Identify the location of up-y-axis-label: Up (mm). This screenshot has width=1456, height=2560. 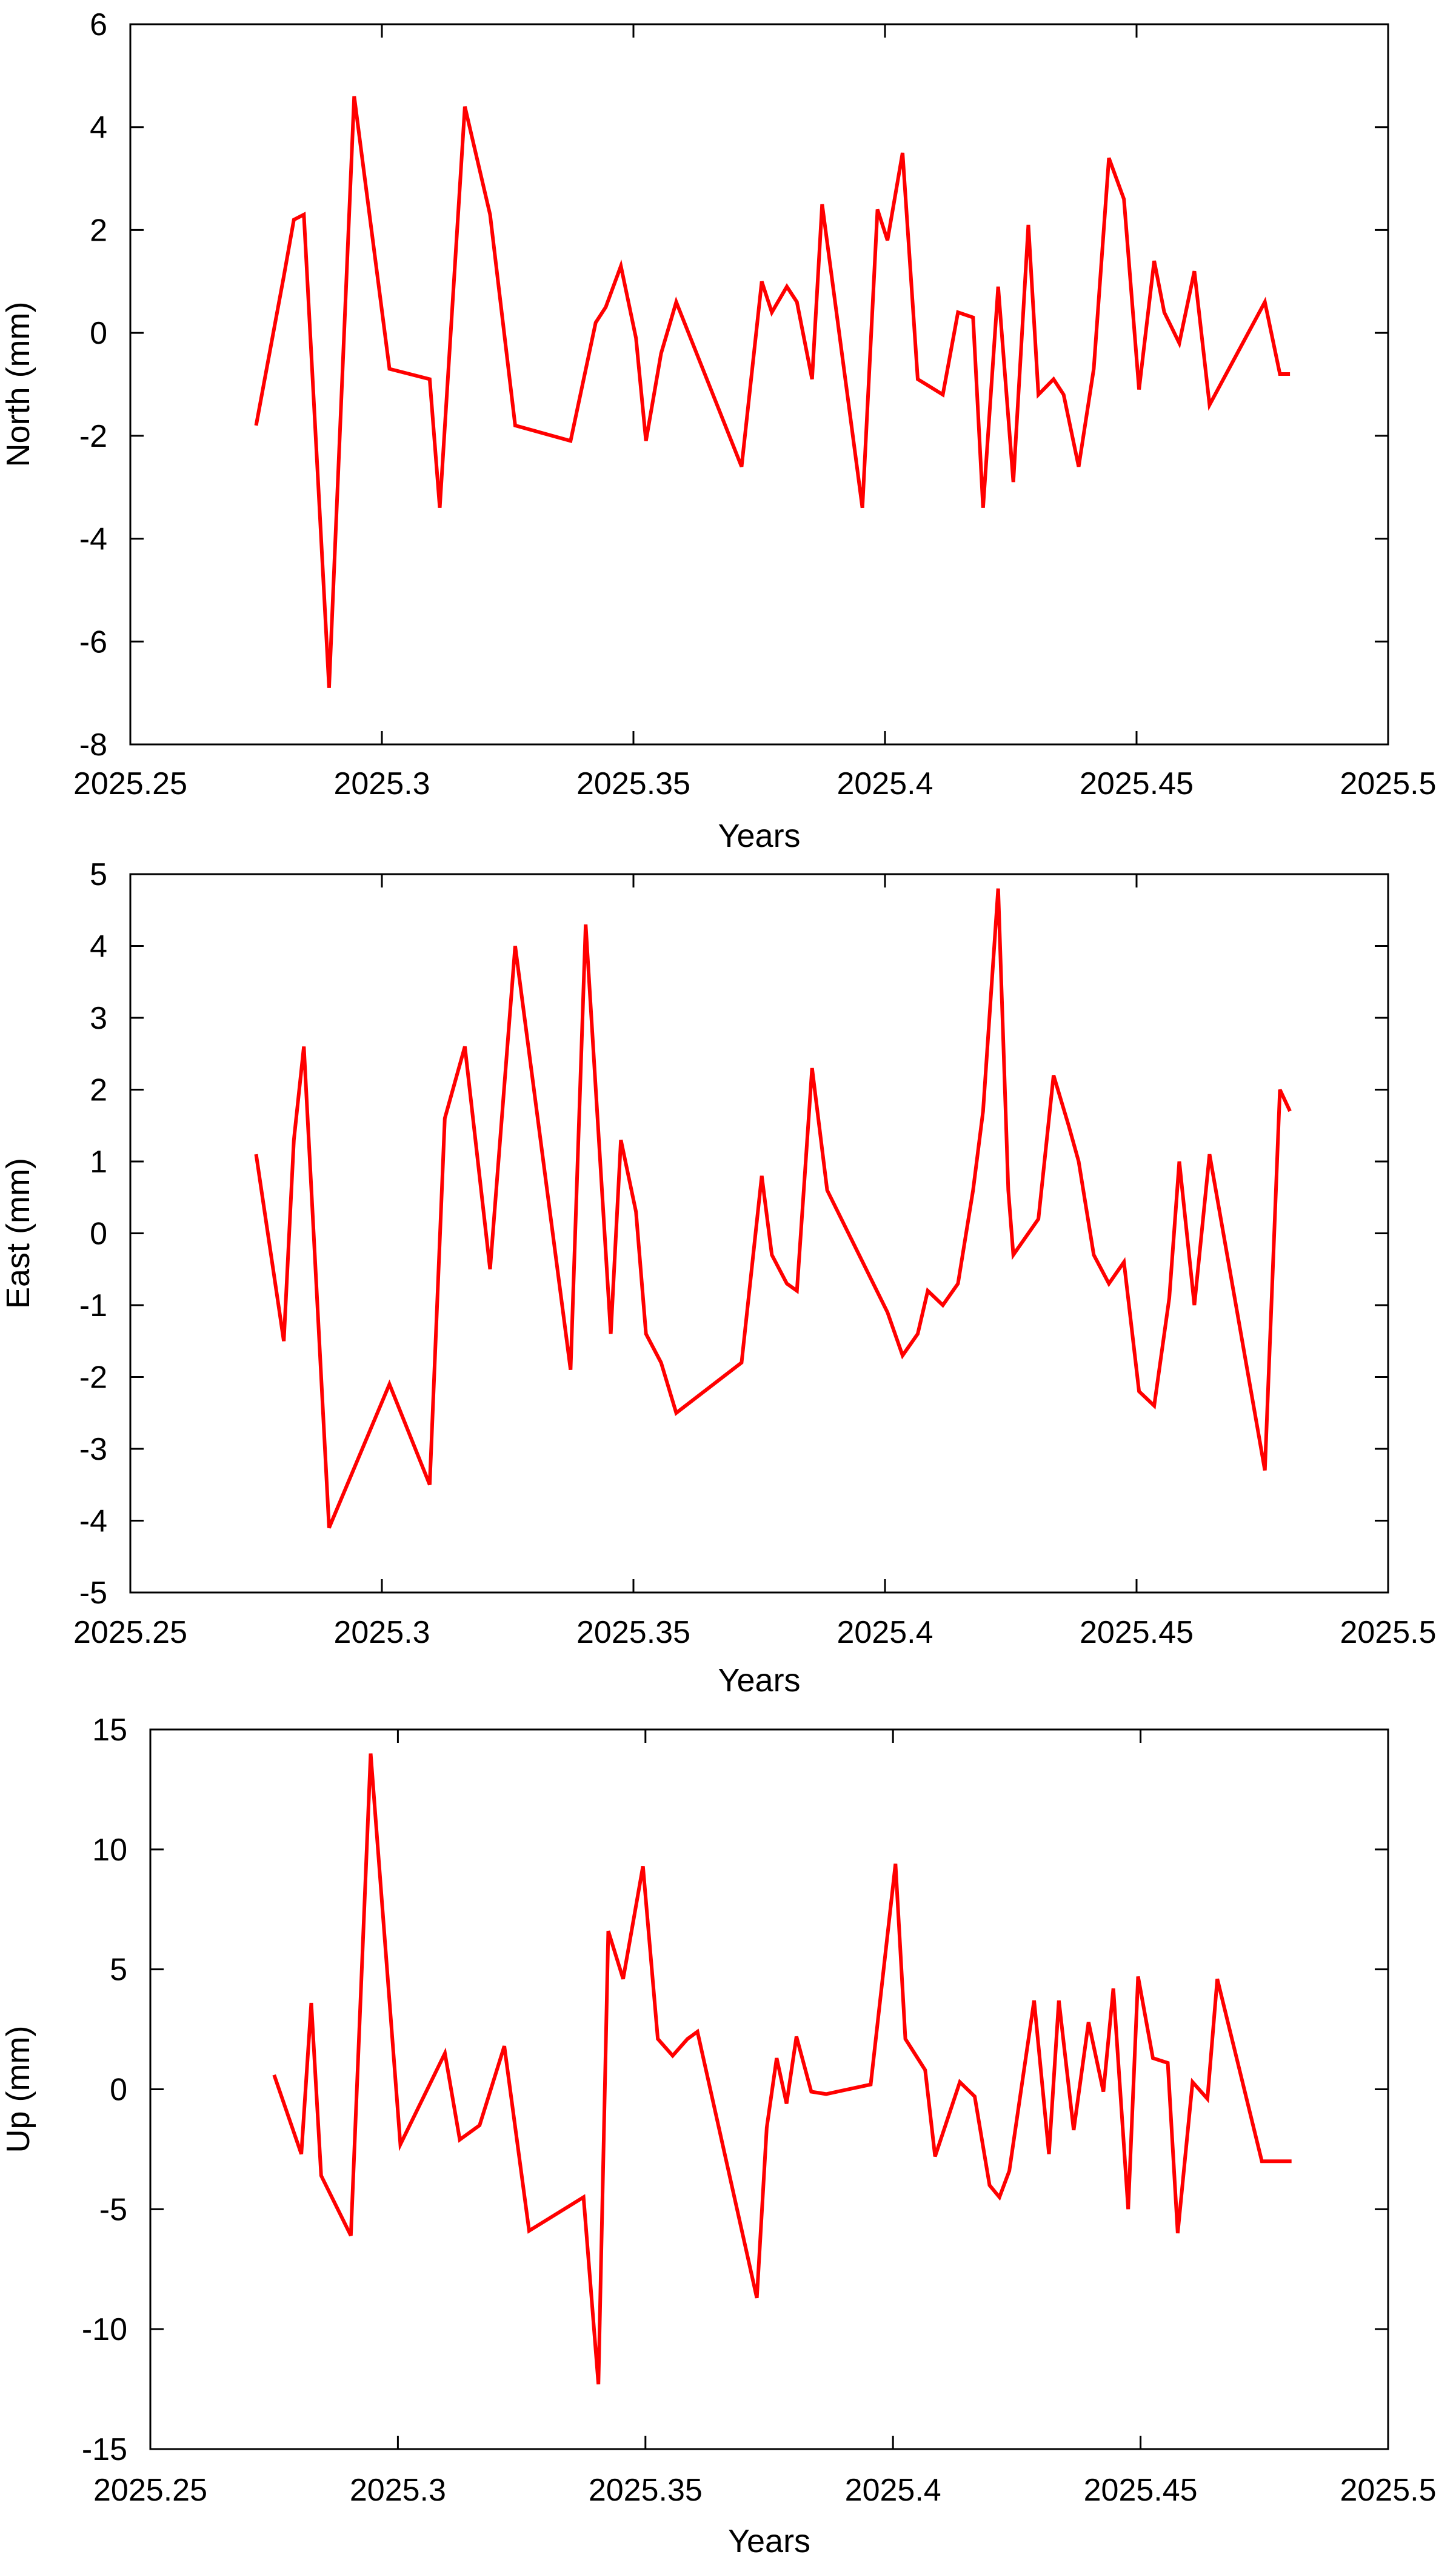
(18, 2089).